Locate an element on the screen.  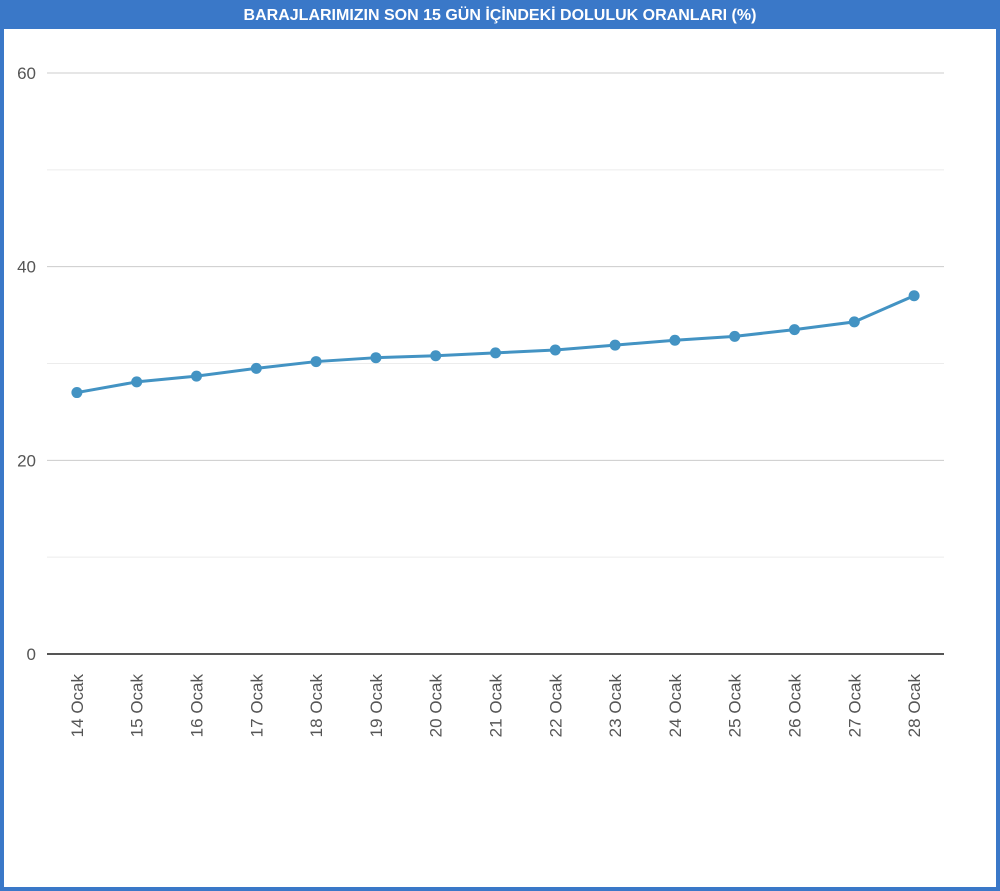
y-tick-label: 20 is located at coordinates (26, 460).